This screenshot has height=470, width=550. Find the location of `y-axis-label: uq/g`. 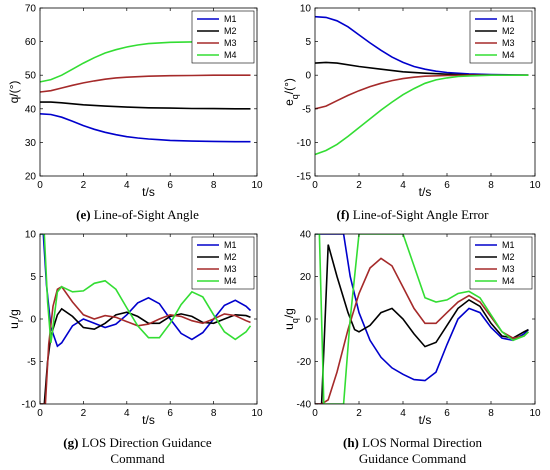

y-axis-label: uq/g is located at coordinates (291, 319).